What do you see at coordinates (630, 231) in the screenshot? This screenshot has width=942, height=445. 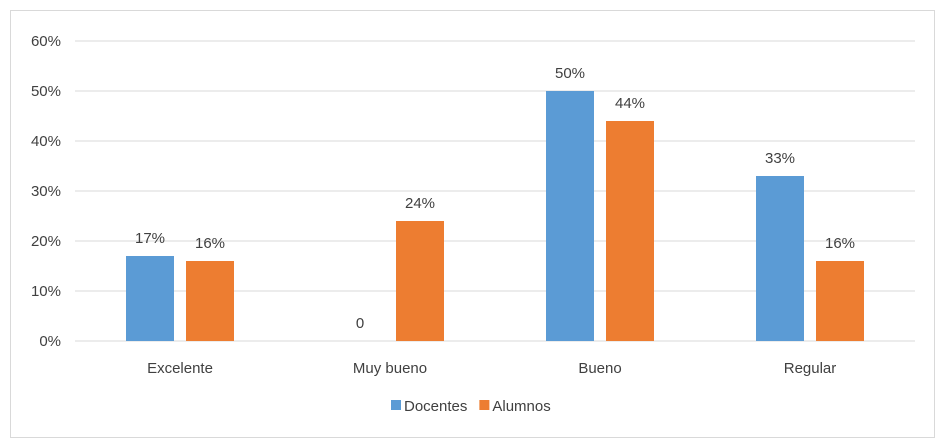 I see `bar-alumnos-bueno` at bounding box center [630, 231].